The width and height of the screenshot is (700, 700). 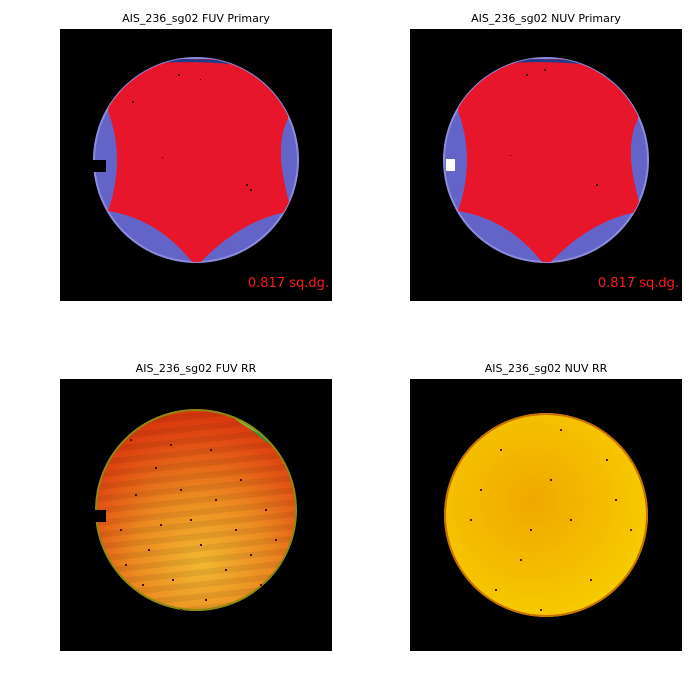 What do you see at coordinates (196, 368) in the screenshot?
I see `fuv-rr-title: AIS_236_sg02 FUV RR` at bounding box center [196, 368].